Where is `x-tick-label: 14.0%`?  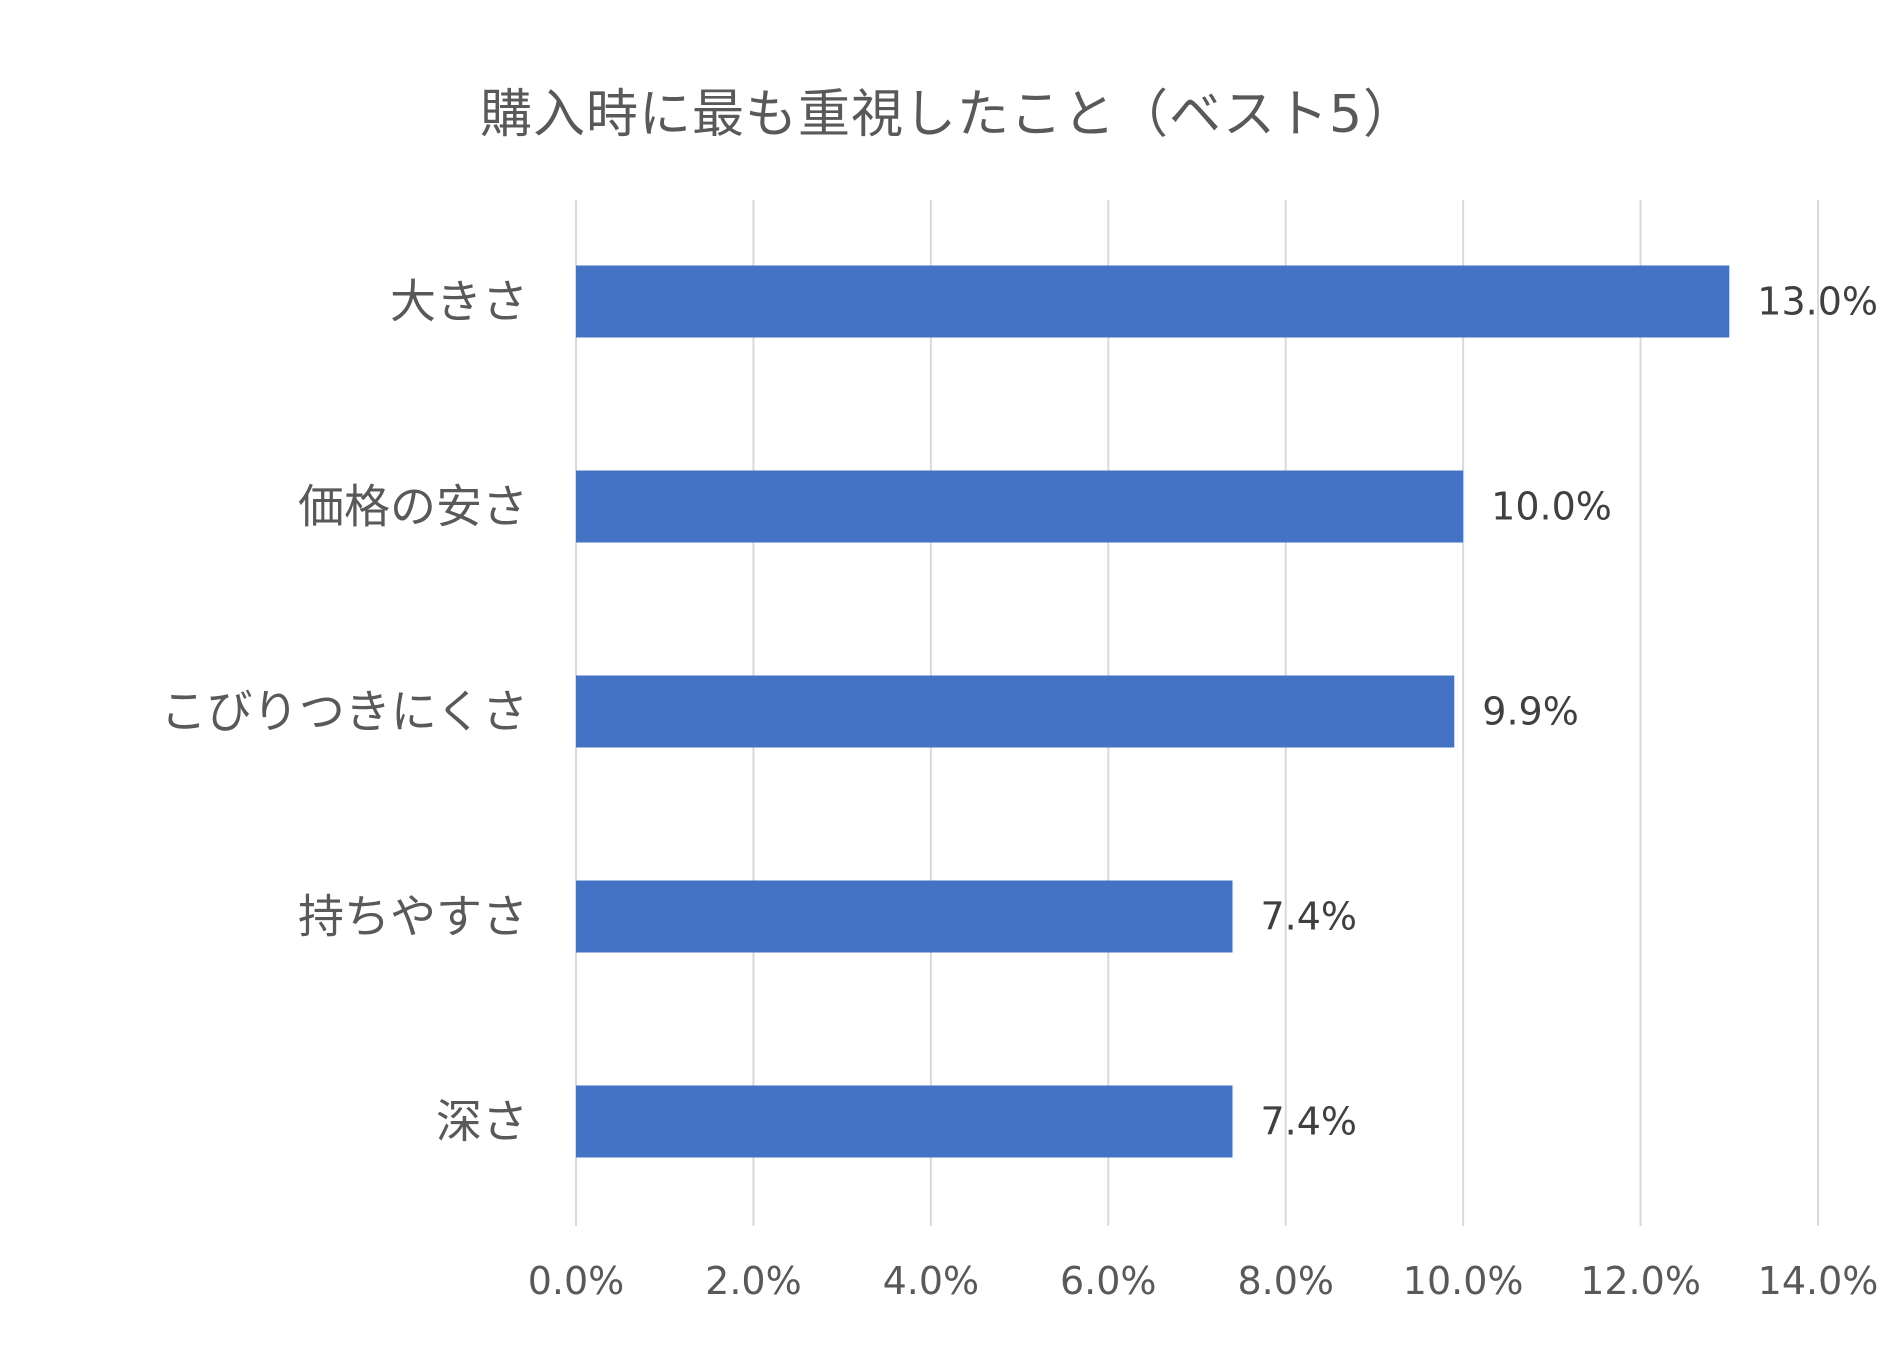 x-tick-label: 14.0% is located at coordinates (1818, 1281).